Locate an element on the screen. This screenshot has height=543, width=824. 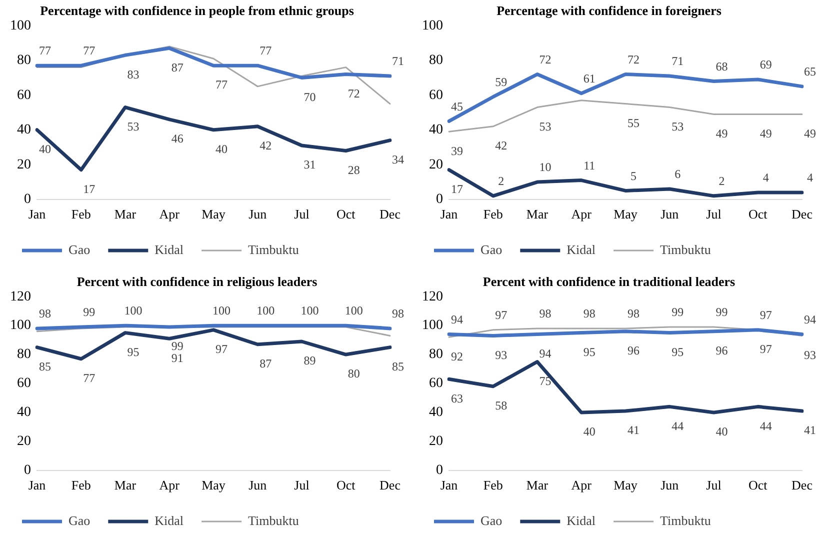
data-label: 41 is located at coordinates (634, 430).